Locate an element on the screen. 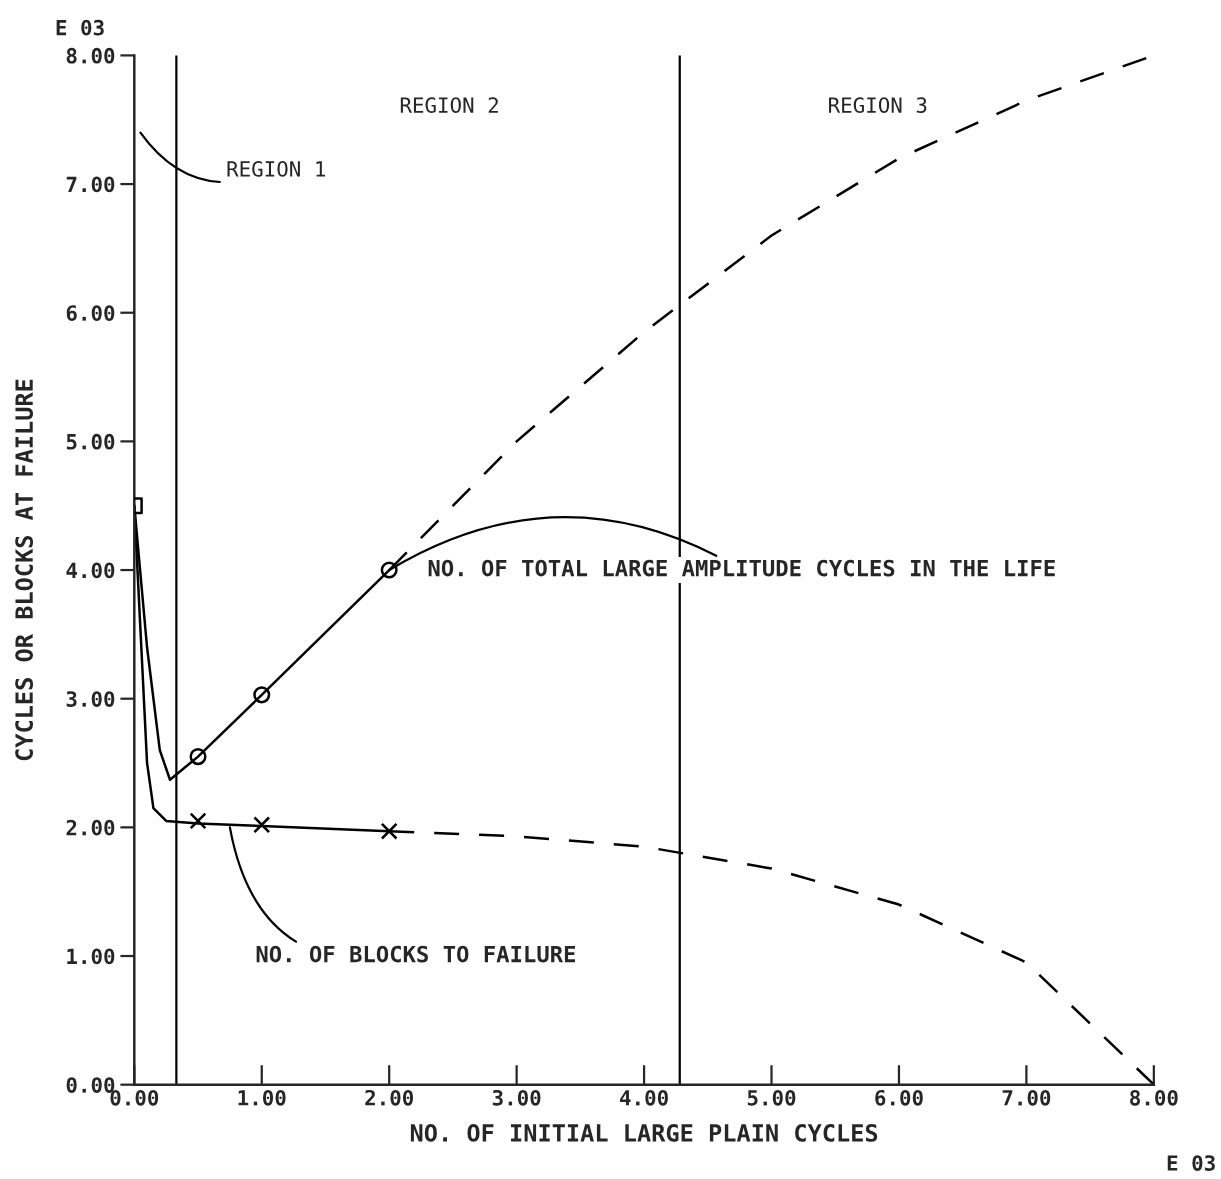 The image size is (1221, 1179). x-tick-label: 3.00 is located at coordinates (516, 1097).